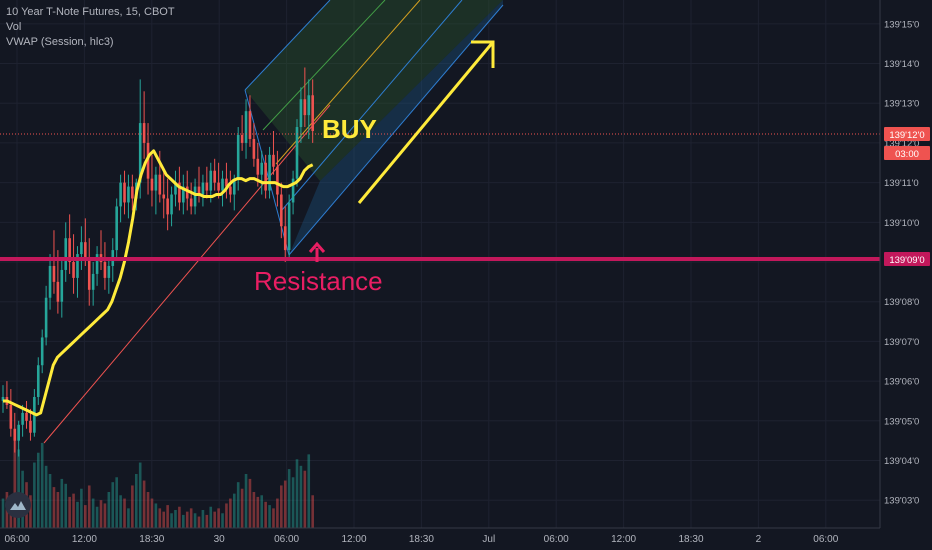  I want to click on countdown-tag, so click(907, 153).